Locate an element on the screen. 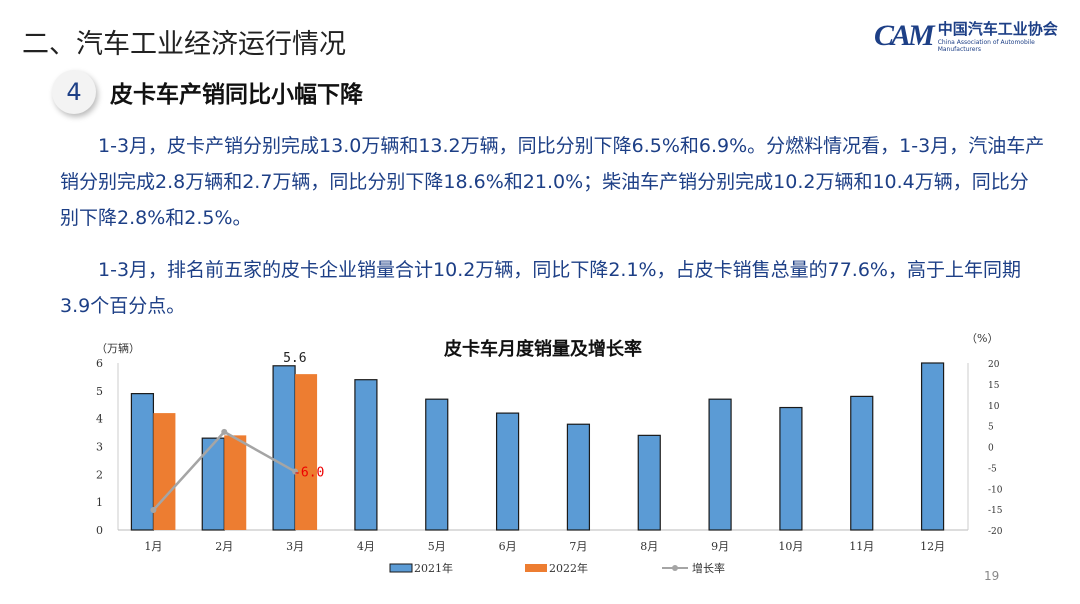 Image resolution: width=1080 pixels, height=604 pixels. y-tick-label: 3 is located at coordinates (99, 447).